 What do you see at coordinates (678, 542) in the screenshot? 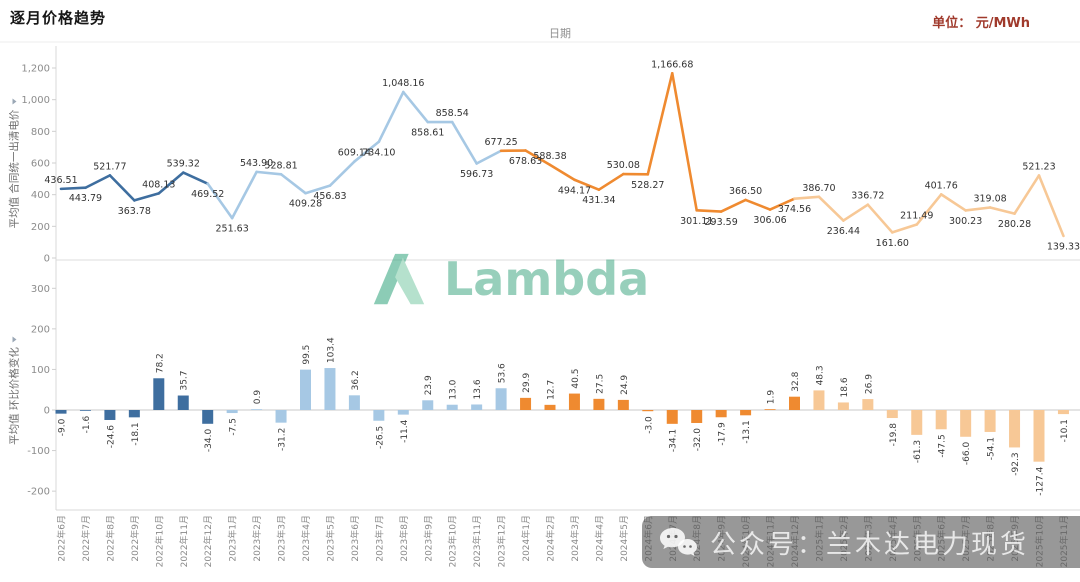
I see `chat-bubbles-icon` at bounding box center [678, 542].